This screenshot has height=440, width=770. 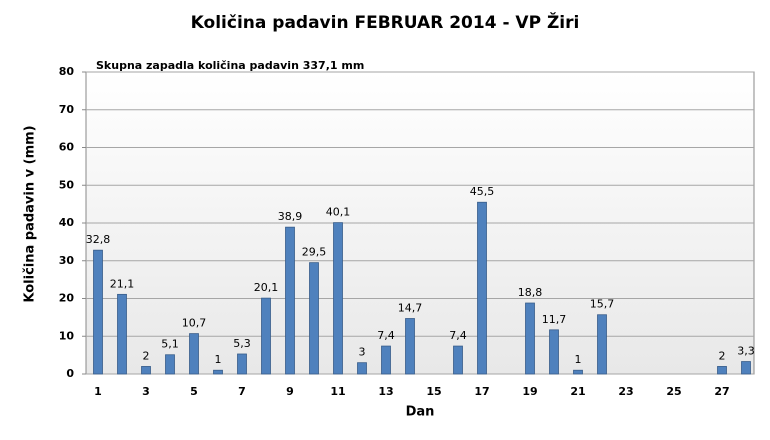 I want to click on value-label: 10,7, so click(x=194, y=323).